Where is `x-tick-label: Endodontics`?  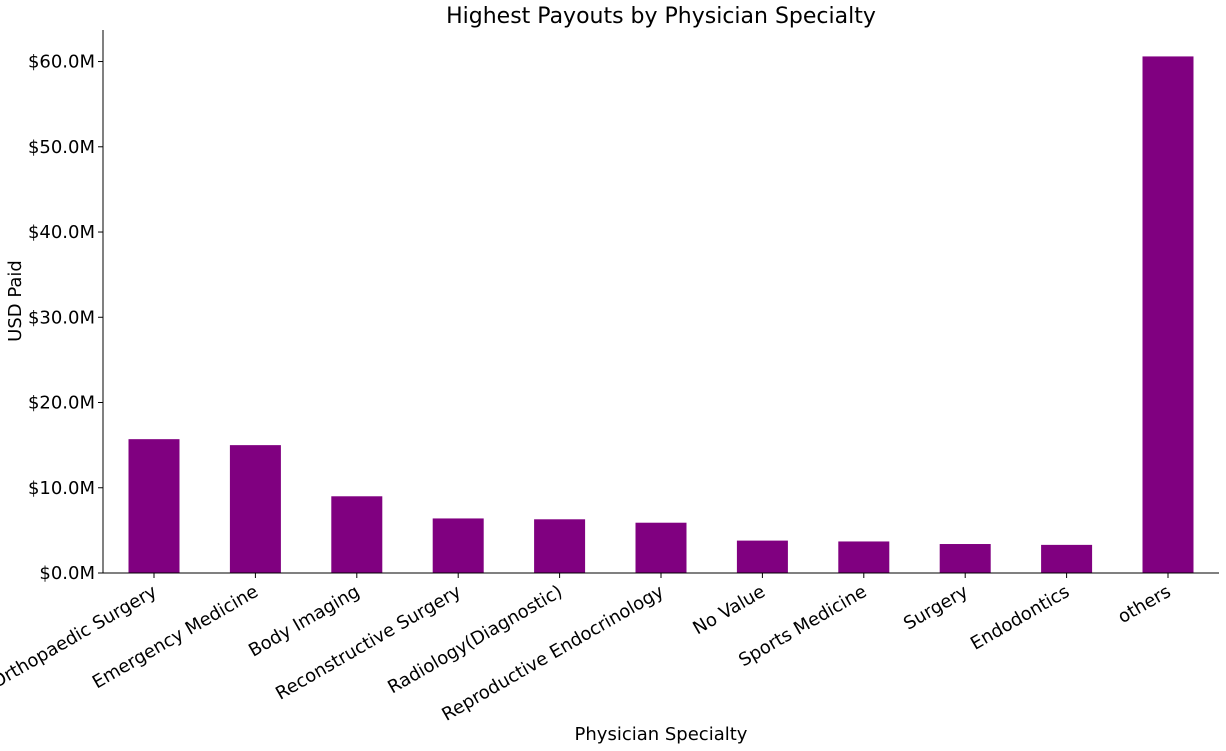
x-tick-label: Endodontics is located at coordinates (1020, 617).